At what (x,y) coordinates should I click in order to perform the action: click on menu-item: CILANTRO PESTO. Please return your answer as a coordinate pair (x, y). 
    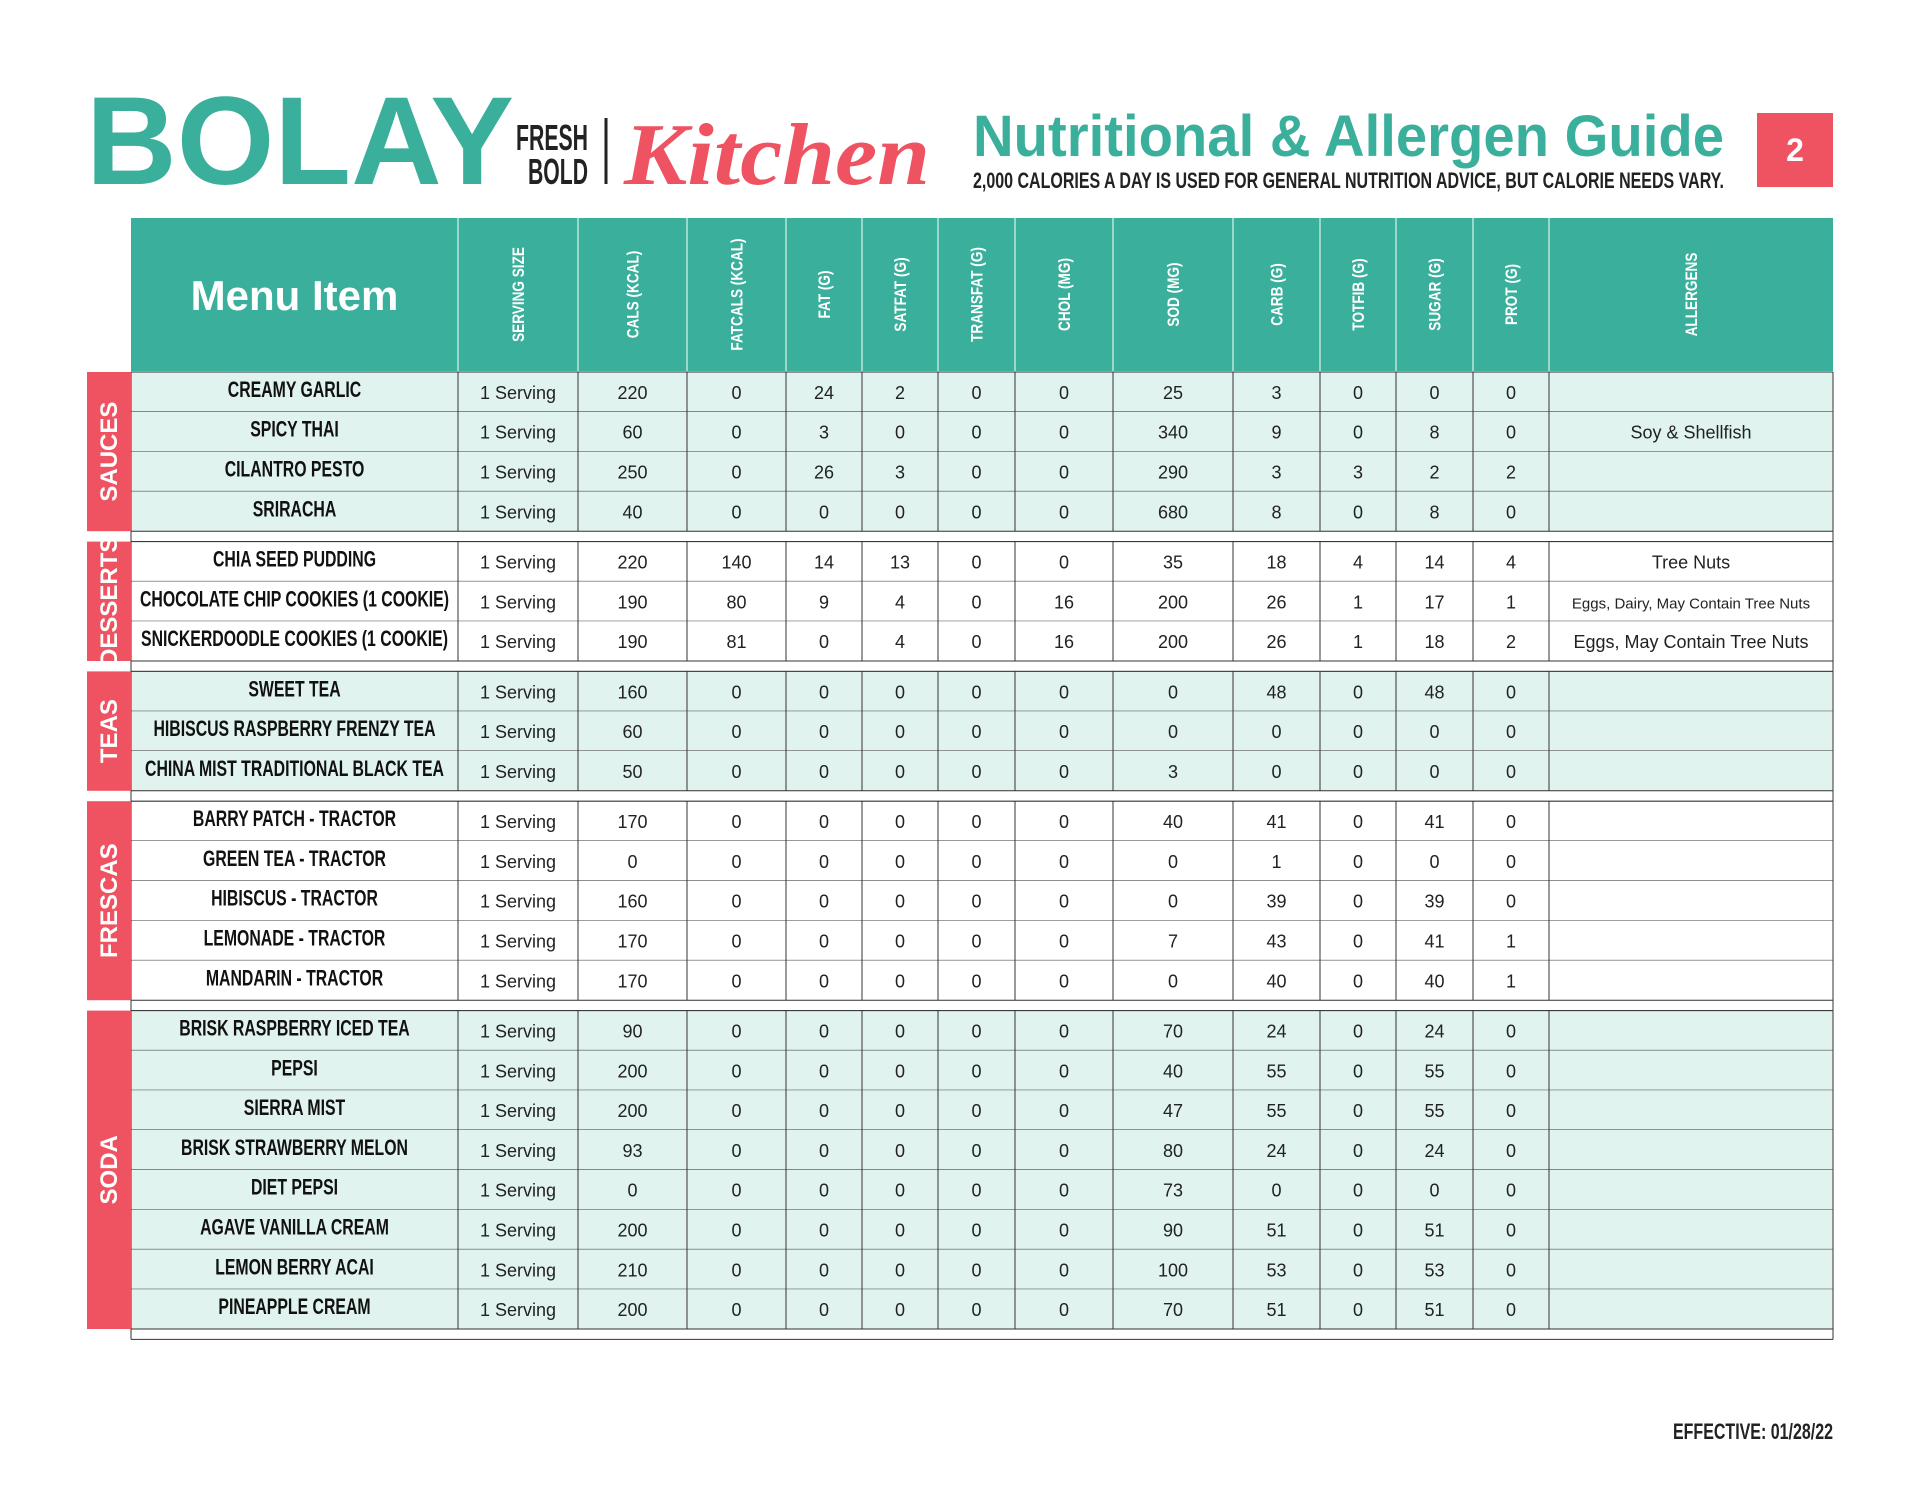
    Looking at the image, I should click on (295, 470).